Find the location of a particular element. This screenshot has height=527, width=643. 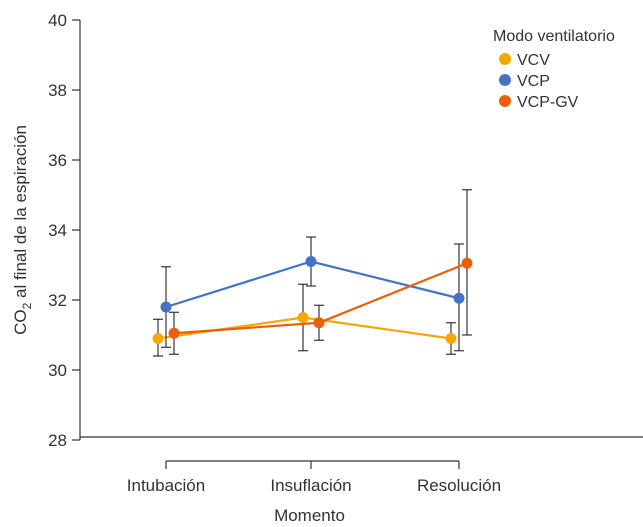

y-axis-title-subscript: 2 is located at coordinates (27, 305).